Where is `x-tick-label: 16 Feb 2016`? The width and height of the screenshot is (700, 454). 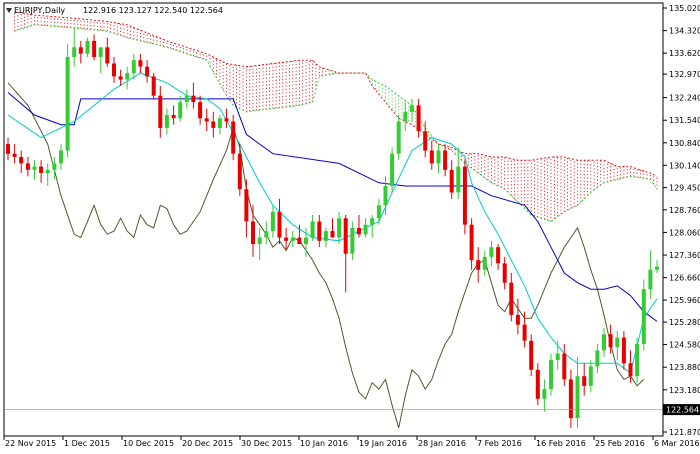
x-tick-label: 16 Feb 2016 is located at coordinates (561, 443).